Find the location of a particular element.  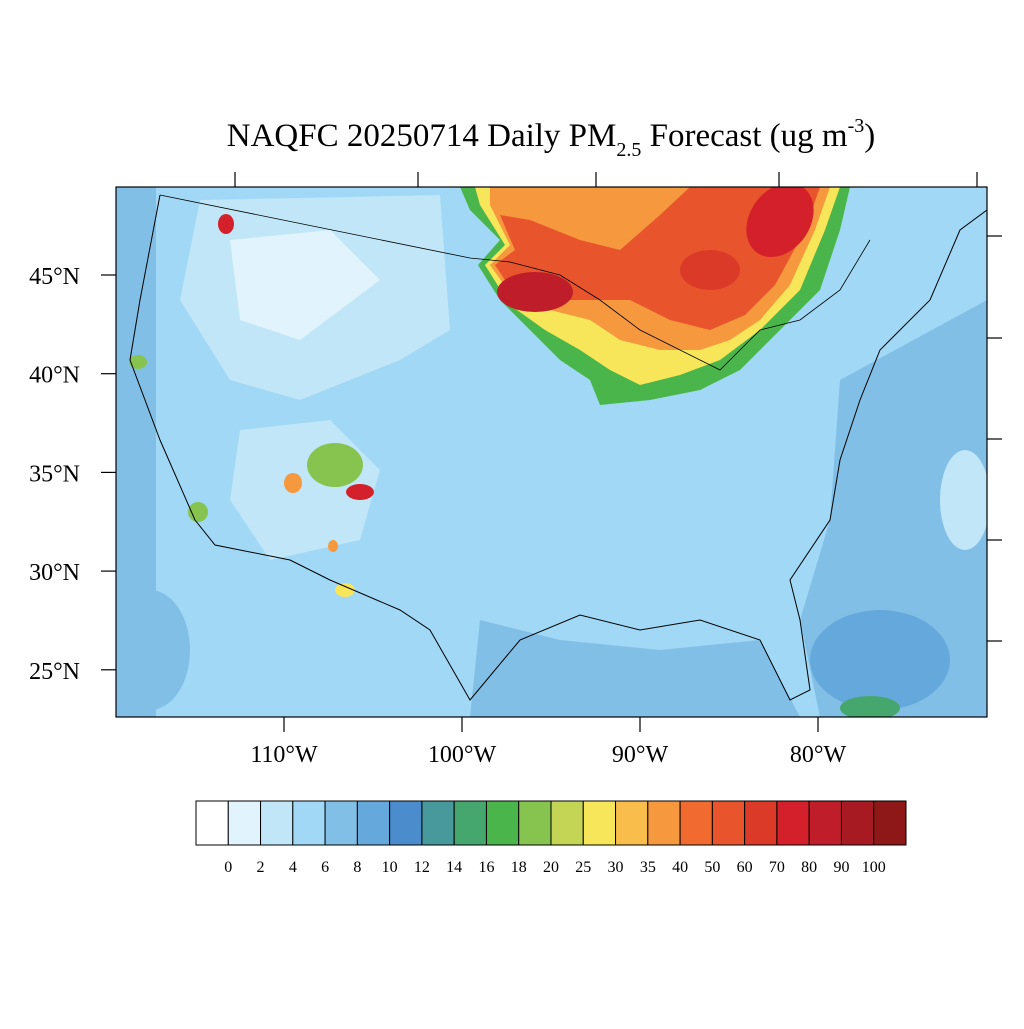

colorbar-label: 6 is located at coordinates (325, 867).